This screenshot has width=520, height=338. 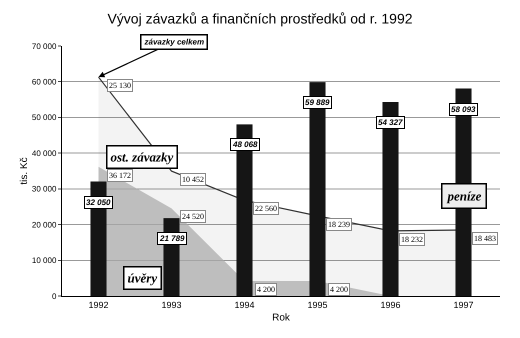 I want to click on y-tick-label: 50 000, so click(x=44, y=117).